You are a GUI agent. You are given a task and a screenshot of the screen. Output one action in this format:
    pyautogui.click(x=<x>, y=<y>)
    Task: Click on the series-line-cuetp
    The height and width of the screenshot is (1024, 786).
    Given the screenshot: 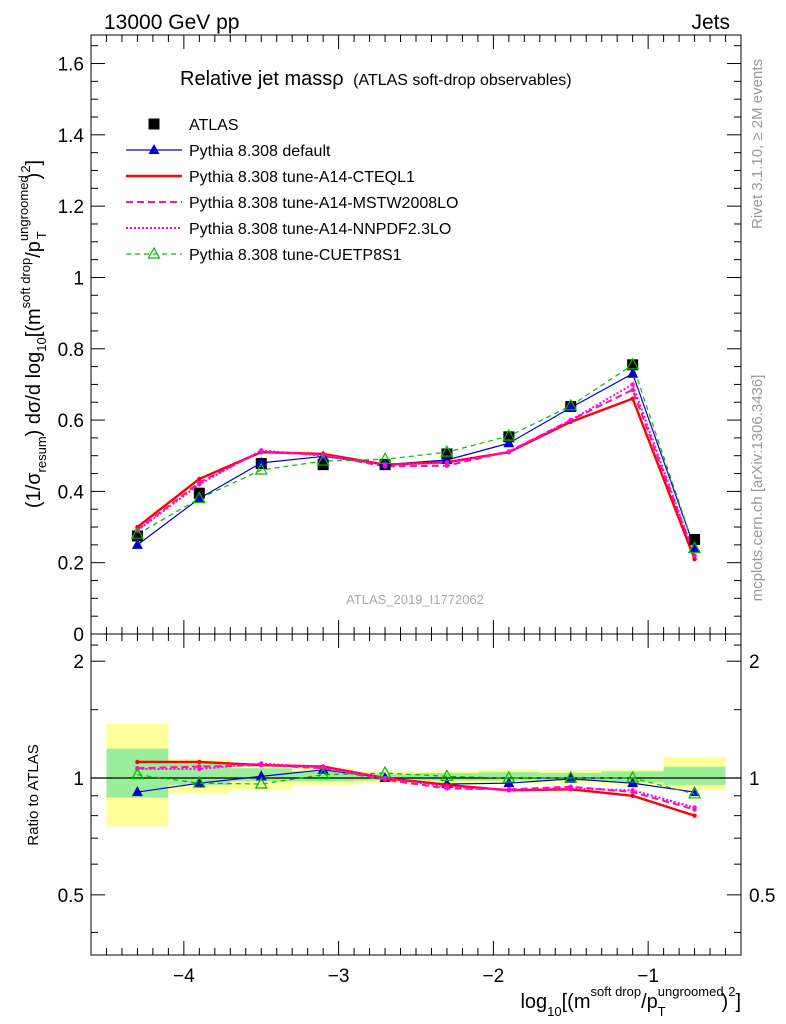 What is the action you would take?
    pyautogui.click(x=416, y=456)
    